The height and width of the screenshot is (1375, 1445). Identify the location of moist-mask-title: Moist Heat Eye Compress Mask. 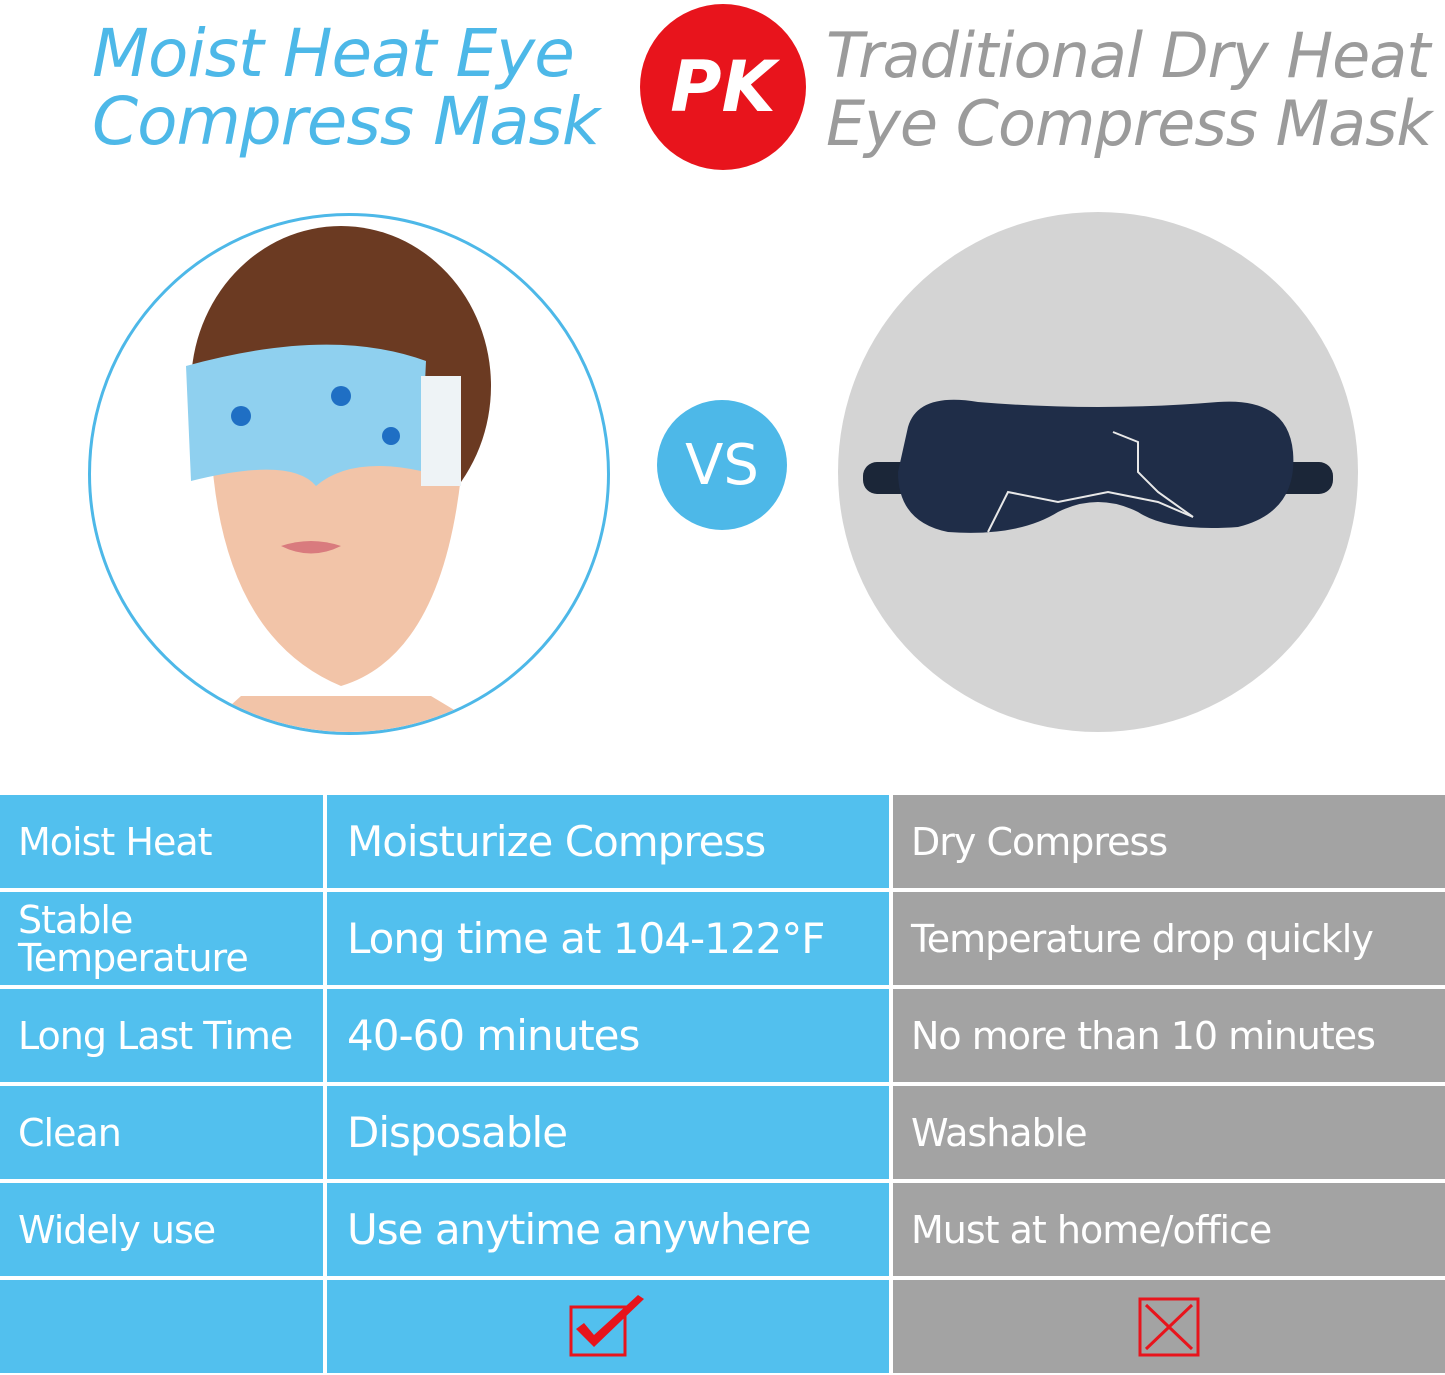
(346, 87).